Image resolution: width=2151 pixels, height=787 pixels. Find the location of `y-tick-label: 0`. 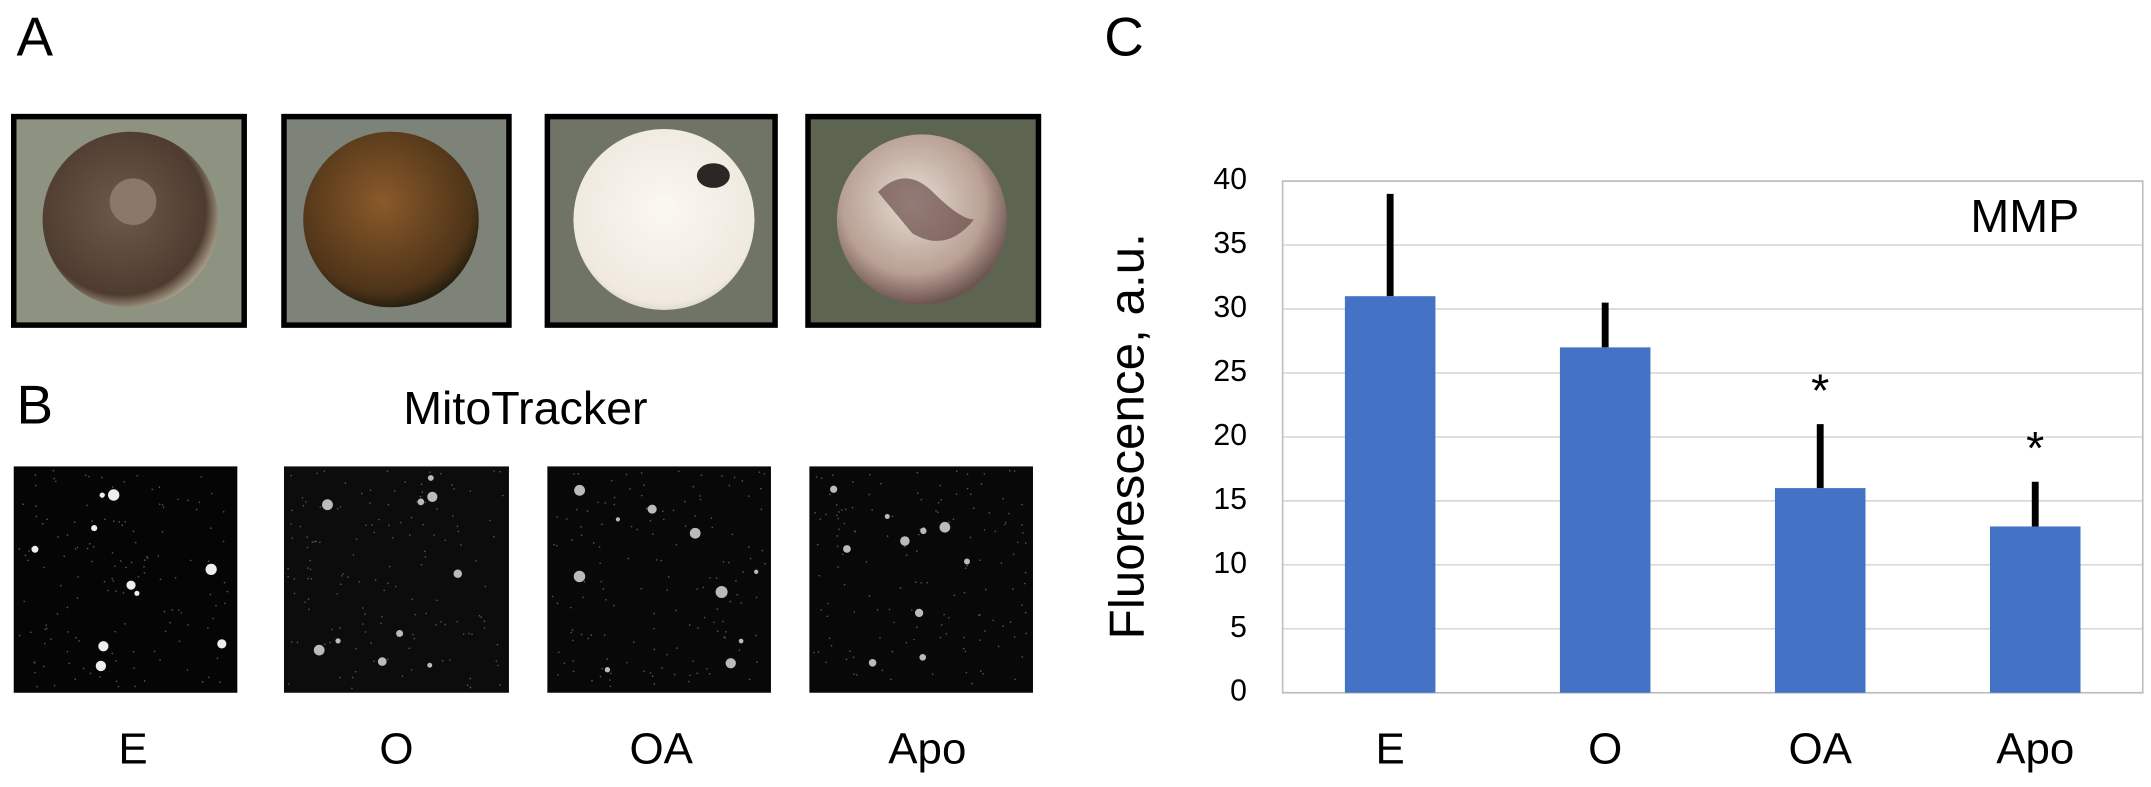

y-tick-label: 0 is located at coordinates (1238, 691).